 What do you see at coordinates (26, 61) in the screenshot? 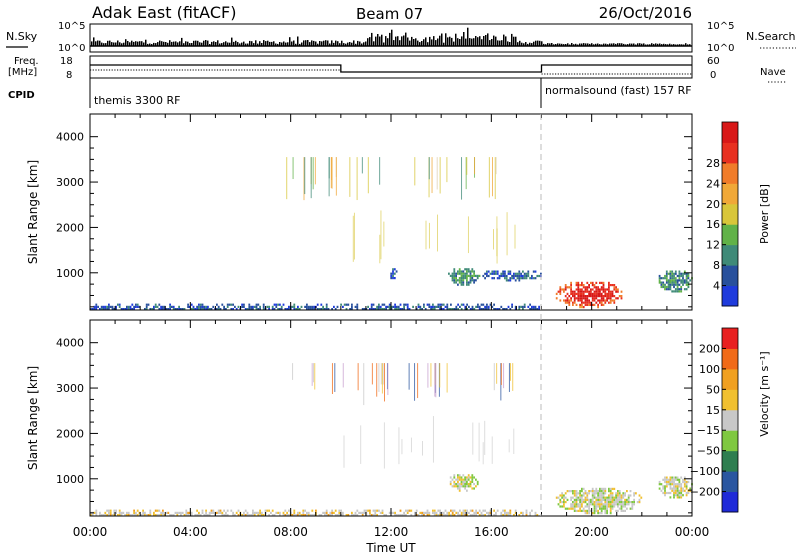
I see `freq-label-1: Freq.` at bounding box center [26, 61].